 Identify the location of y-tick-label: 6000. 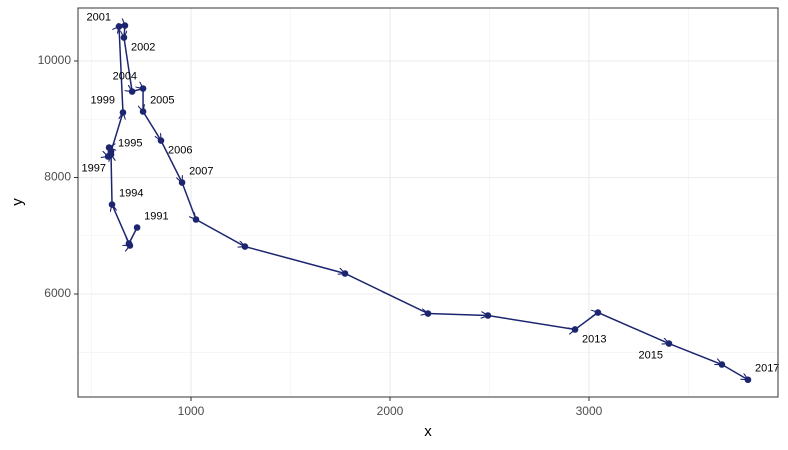
(57, 293).